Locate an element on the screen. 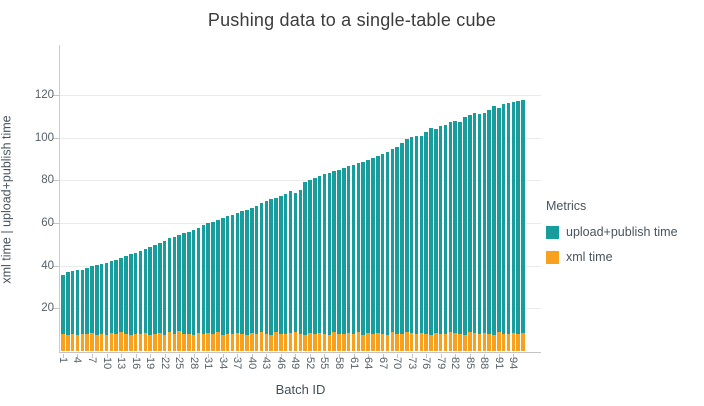  legend-item-xml-time: xml time is located at coordinates (621, 257).